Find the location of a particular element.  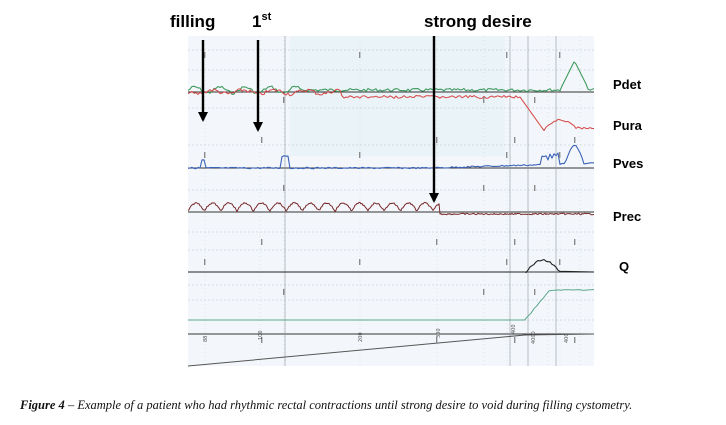

annotation-first-sensation-sup: st is located at coordinates (266, 17).